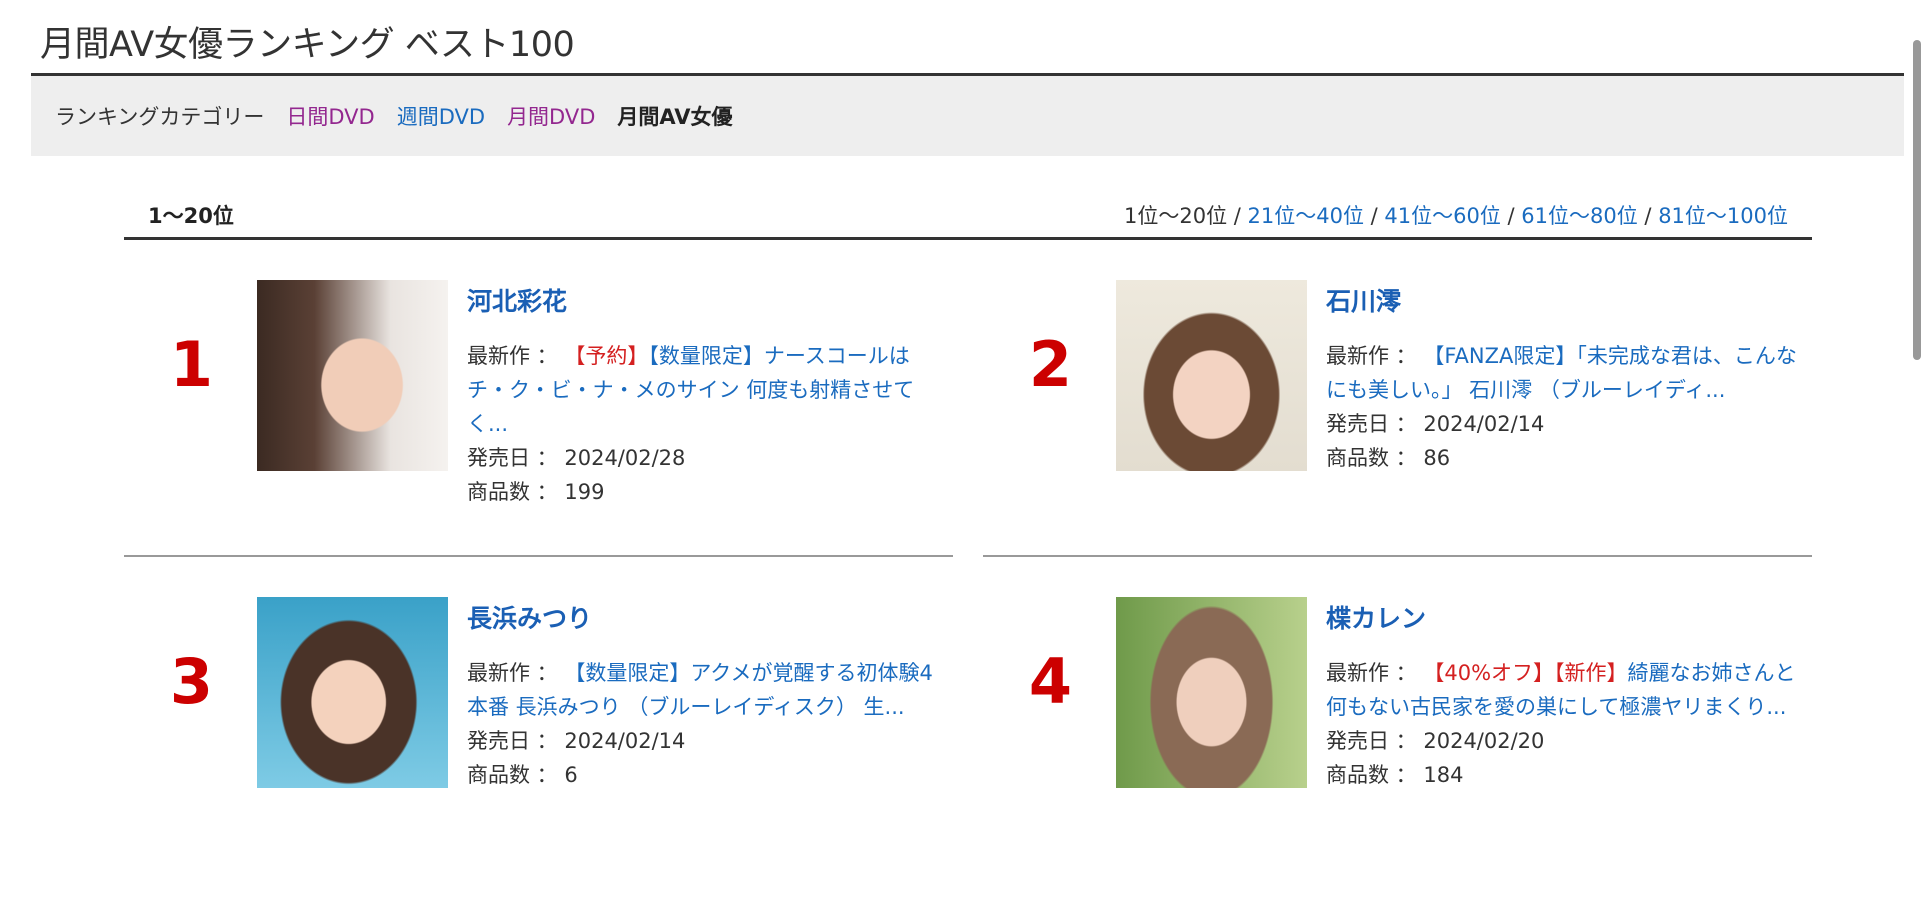 This screenshot has width=1929, height=913. What do you see at coordinates (1723, 216) in the screenshot?
I see `pager-link: 81位〜100位` at bounding box center [1723, 216].